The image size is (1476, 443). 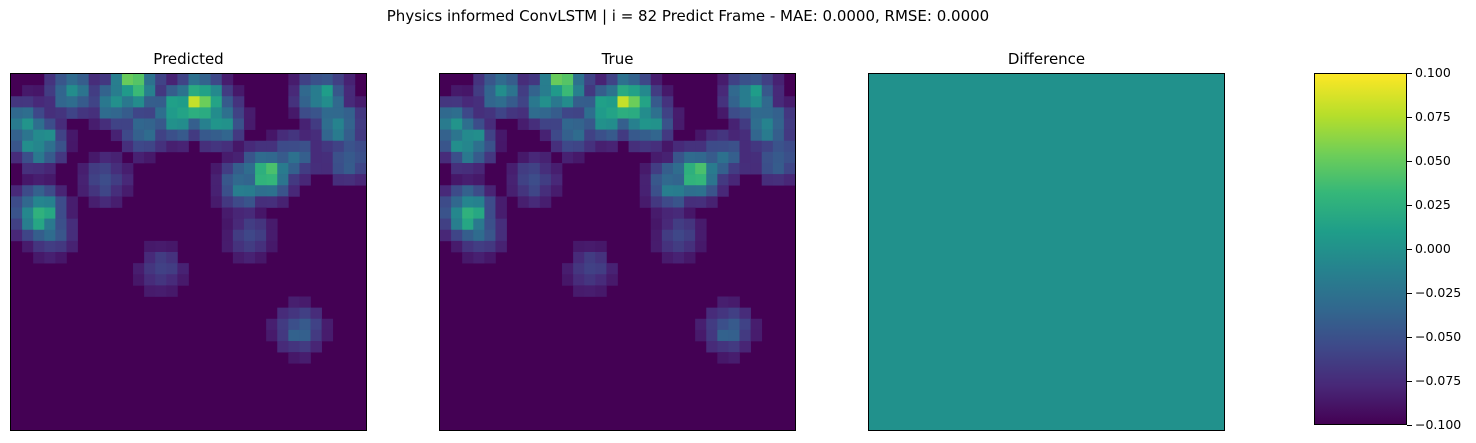 I want to click on colorbar-tick-label: −0.100, so click(x=1438, y=424).